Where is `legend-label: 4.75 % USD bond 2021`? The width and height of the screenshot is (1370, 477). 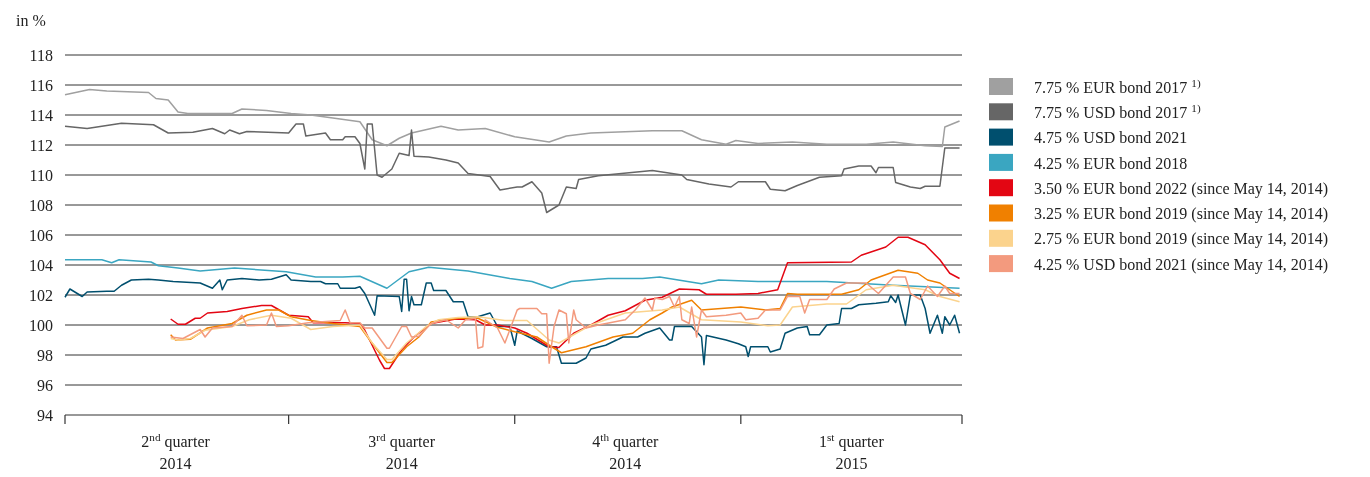
legend-label: 4.75 % USD bond 2021 is located at coordinates (1111, 138).